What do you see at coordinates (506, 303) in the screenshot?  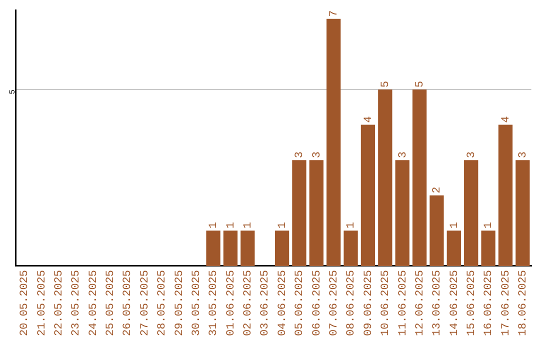 I see `x-tick-label: 17.06.2025` at bounding box center [506, 303].